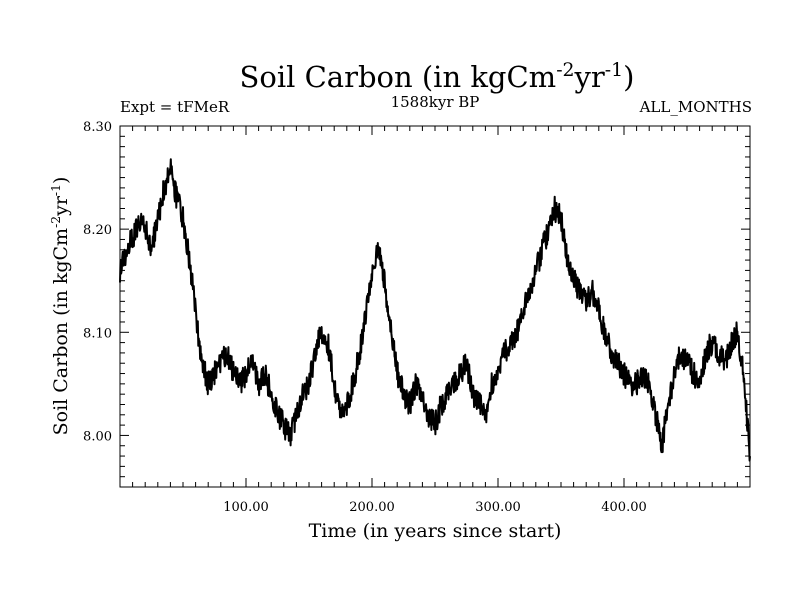 The image size is (800, 600). I want to click on chart-title: Soil Carbon (in kgCm-2yr-1), so click(437, 77).